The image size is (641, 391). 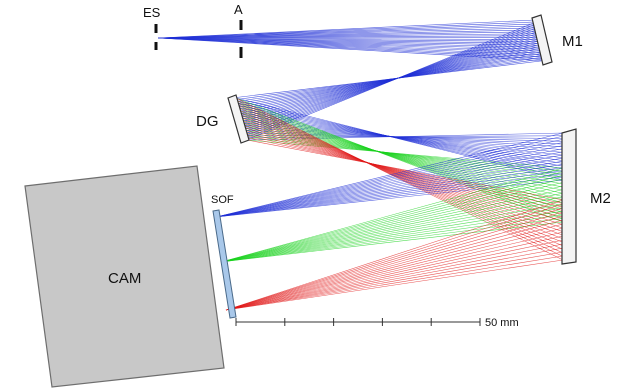 What do you see at coordinates (207, 121) in the screenshot?
I see `grating-label: DG` at bounding box center [207, 121].